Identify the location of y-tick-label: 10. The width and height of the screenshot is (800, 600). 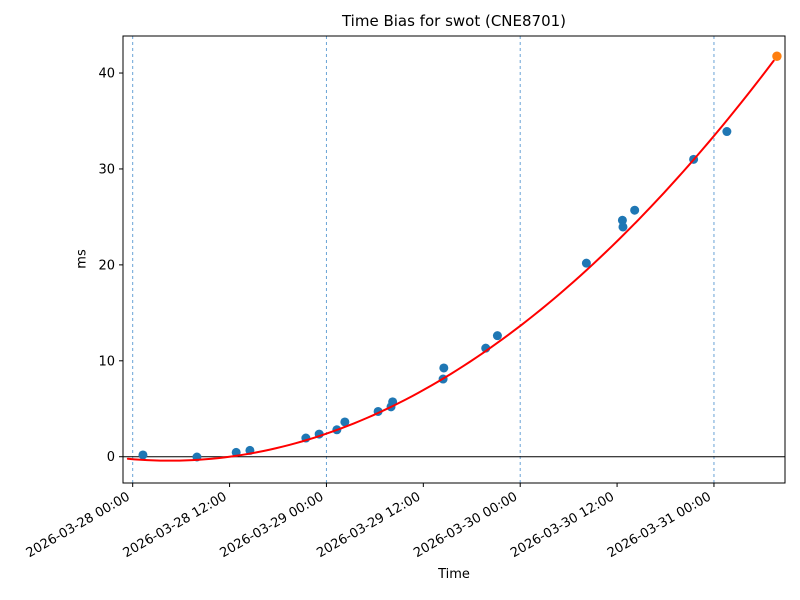
(106, 361).